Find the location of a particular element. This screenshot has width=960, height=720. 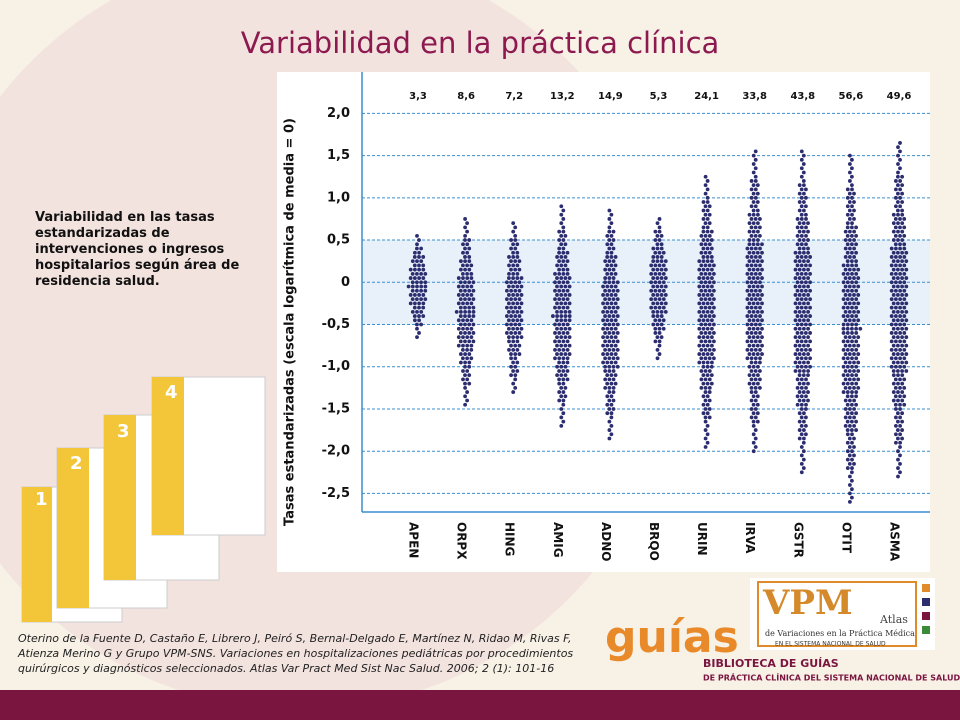

x-tick-label: ORPX is located at coordinates (462, 541).